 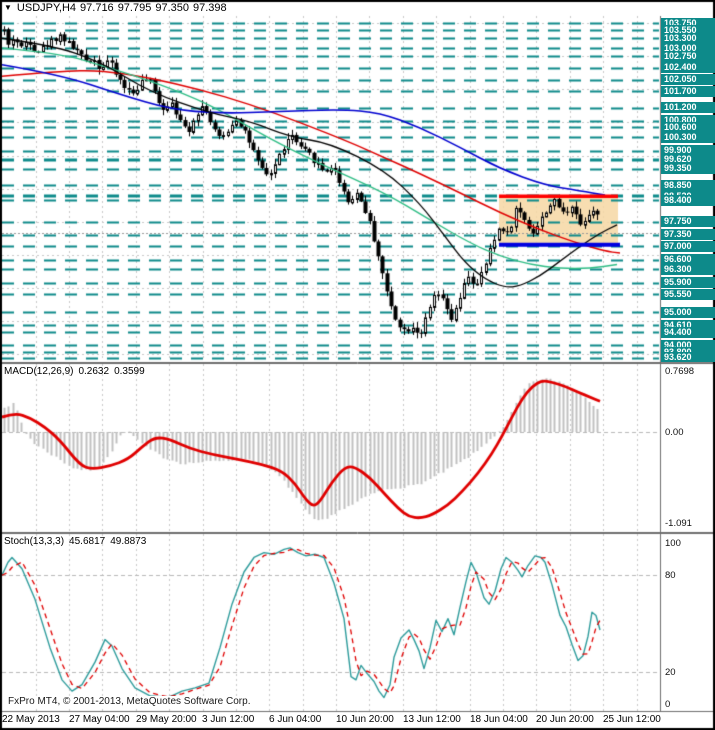 I want to click on time-axis-label: 13 Jun 12:00, so click(x=432, y=719).